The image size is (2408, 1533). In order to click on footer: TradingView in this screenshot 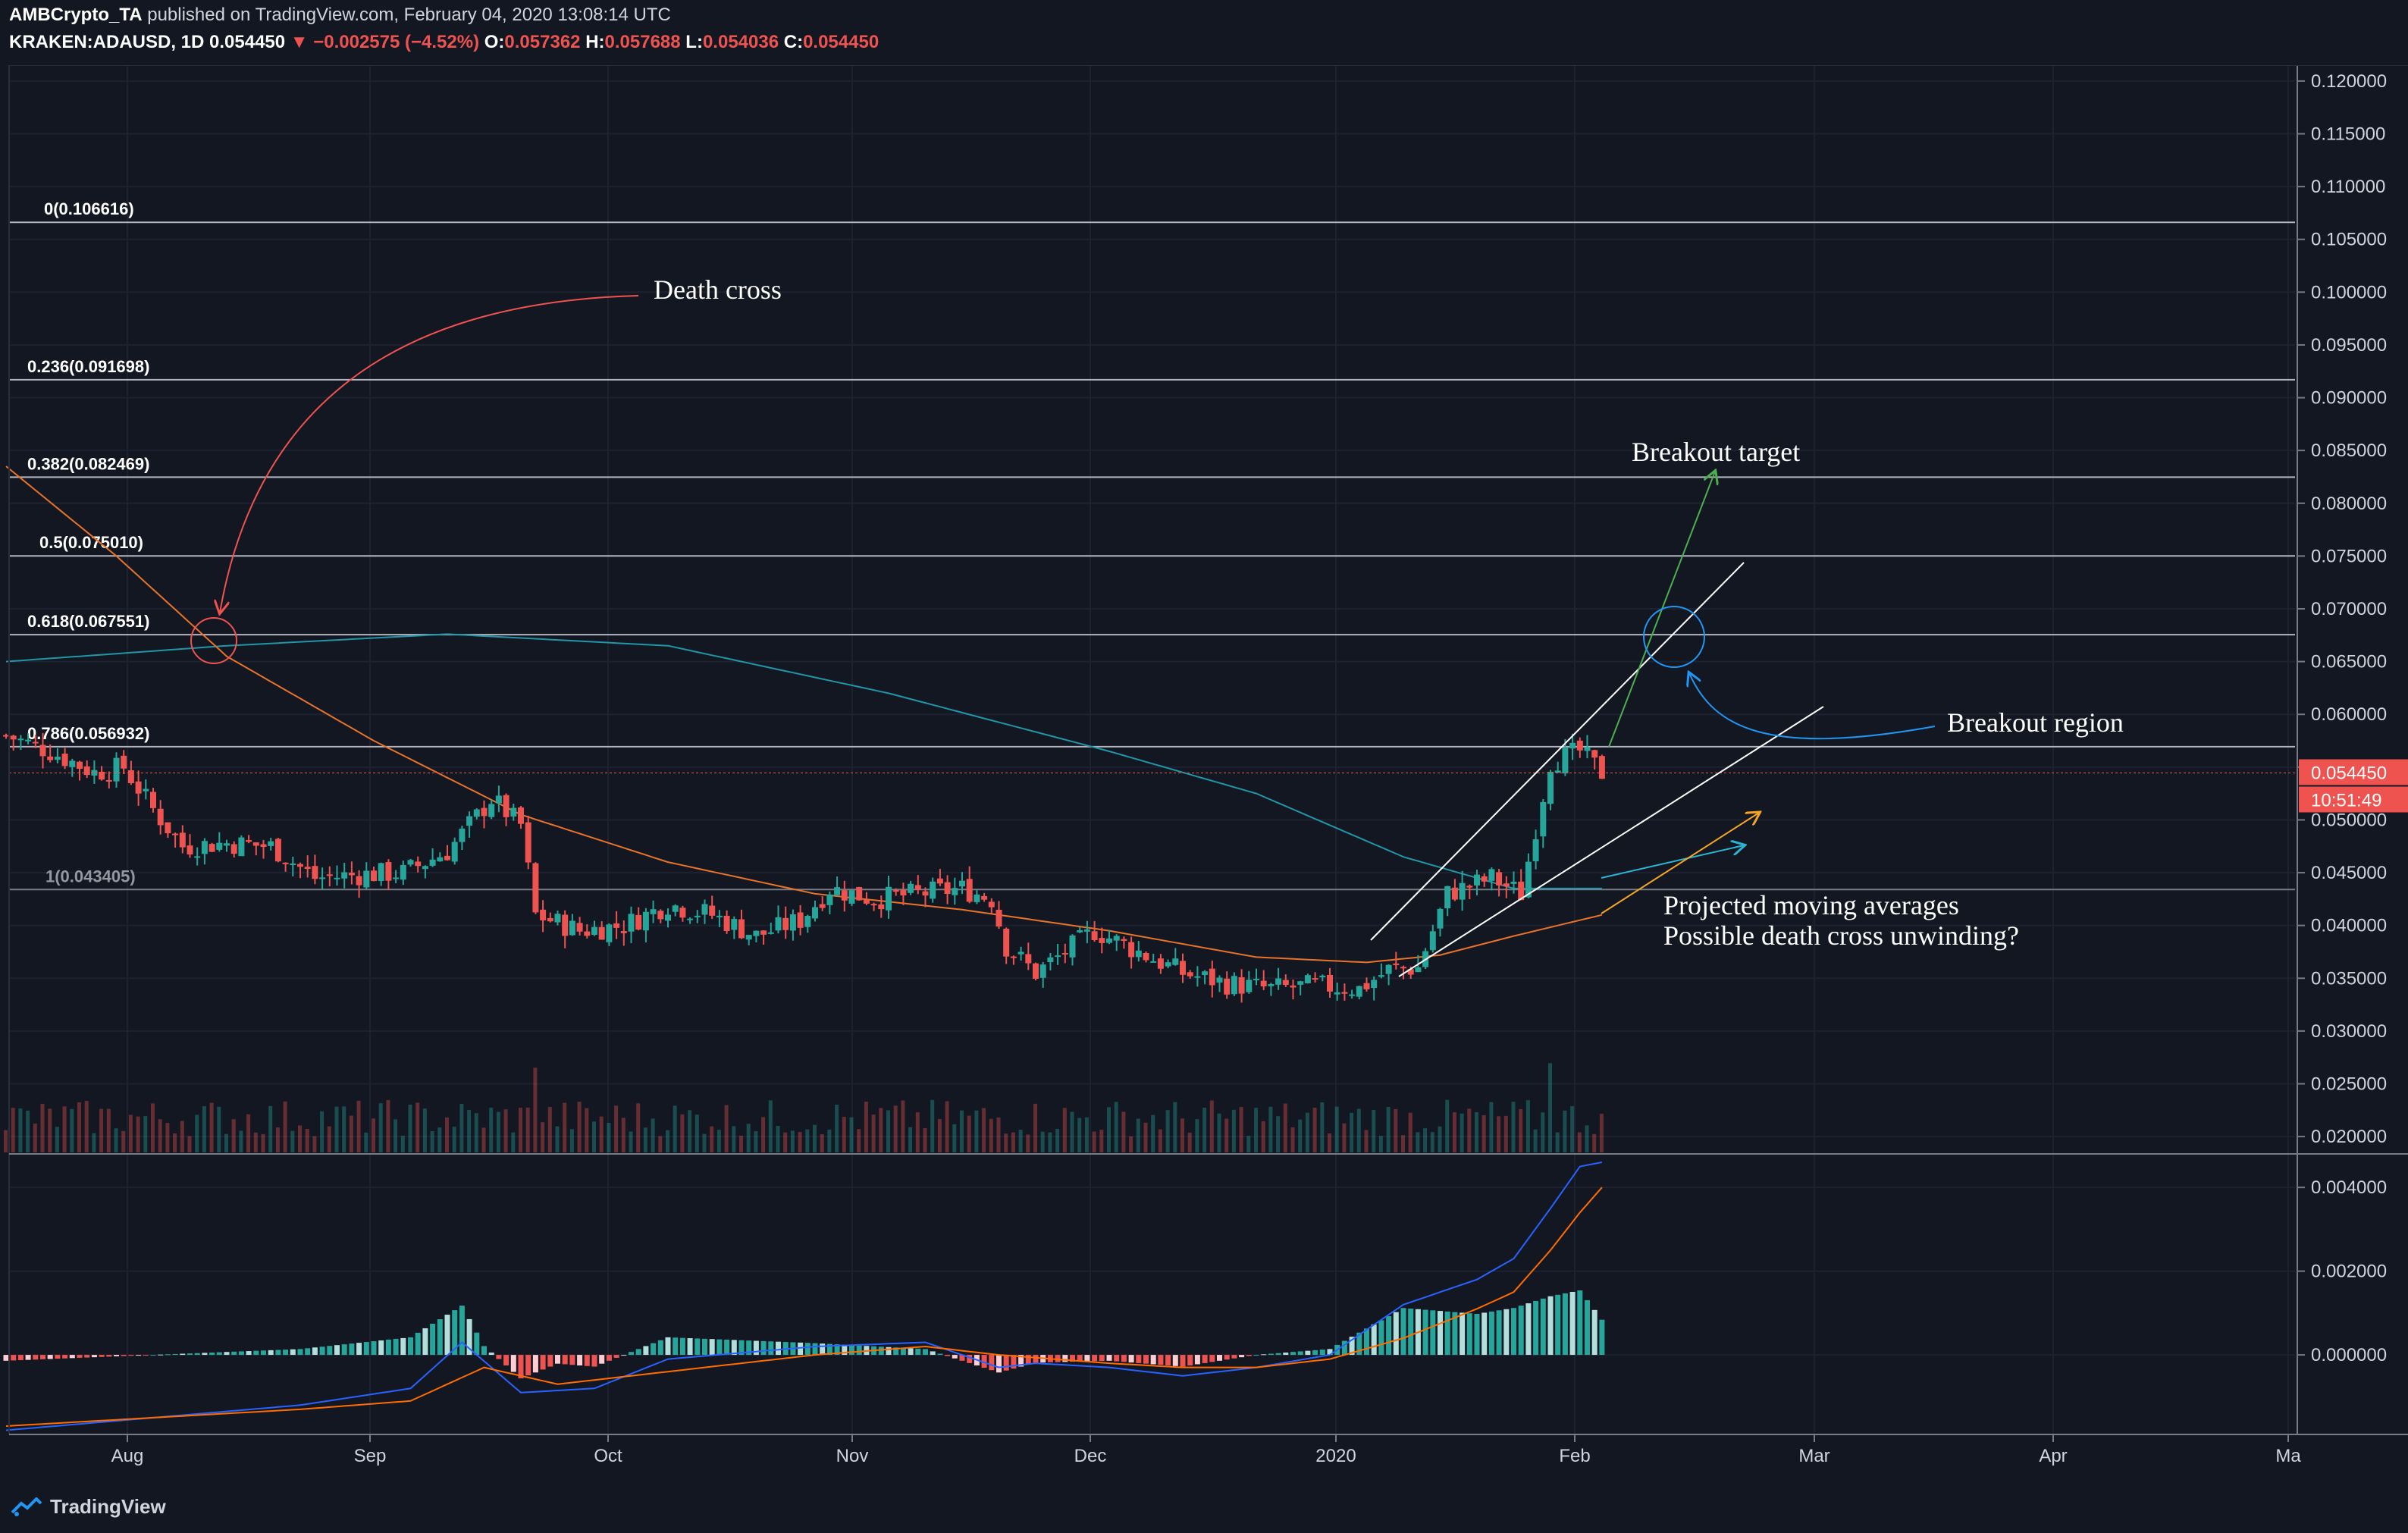, I will do `click(1204, 1508)`.